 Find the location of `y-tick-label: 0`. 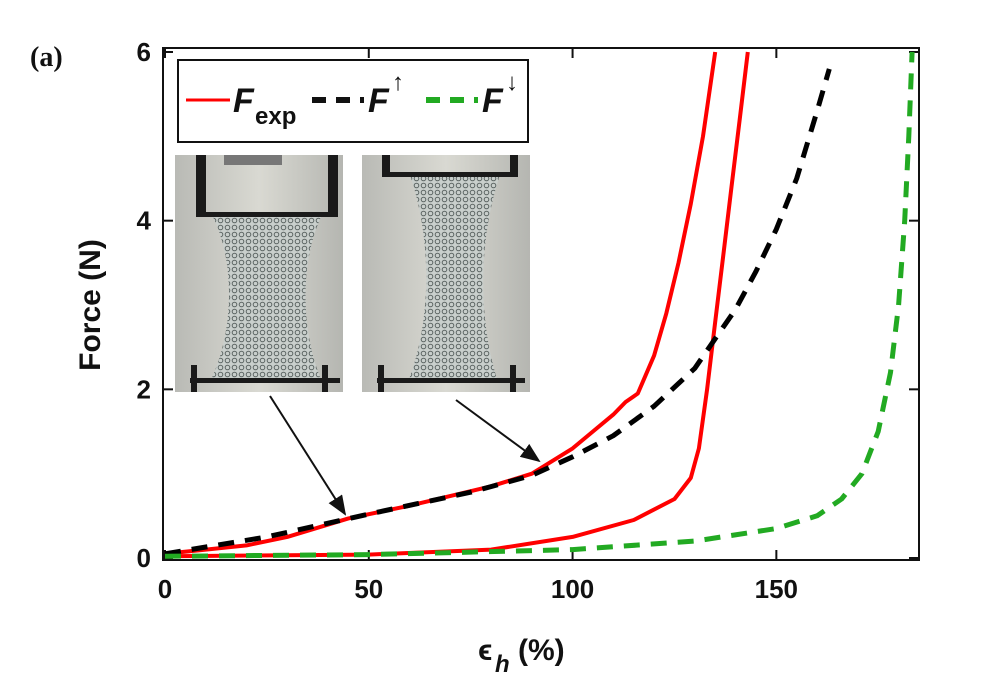

y-tick-label: 0 is located at coordinates (144, 558).